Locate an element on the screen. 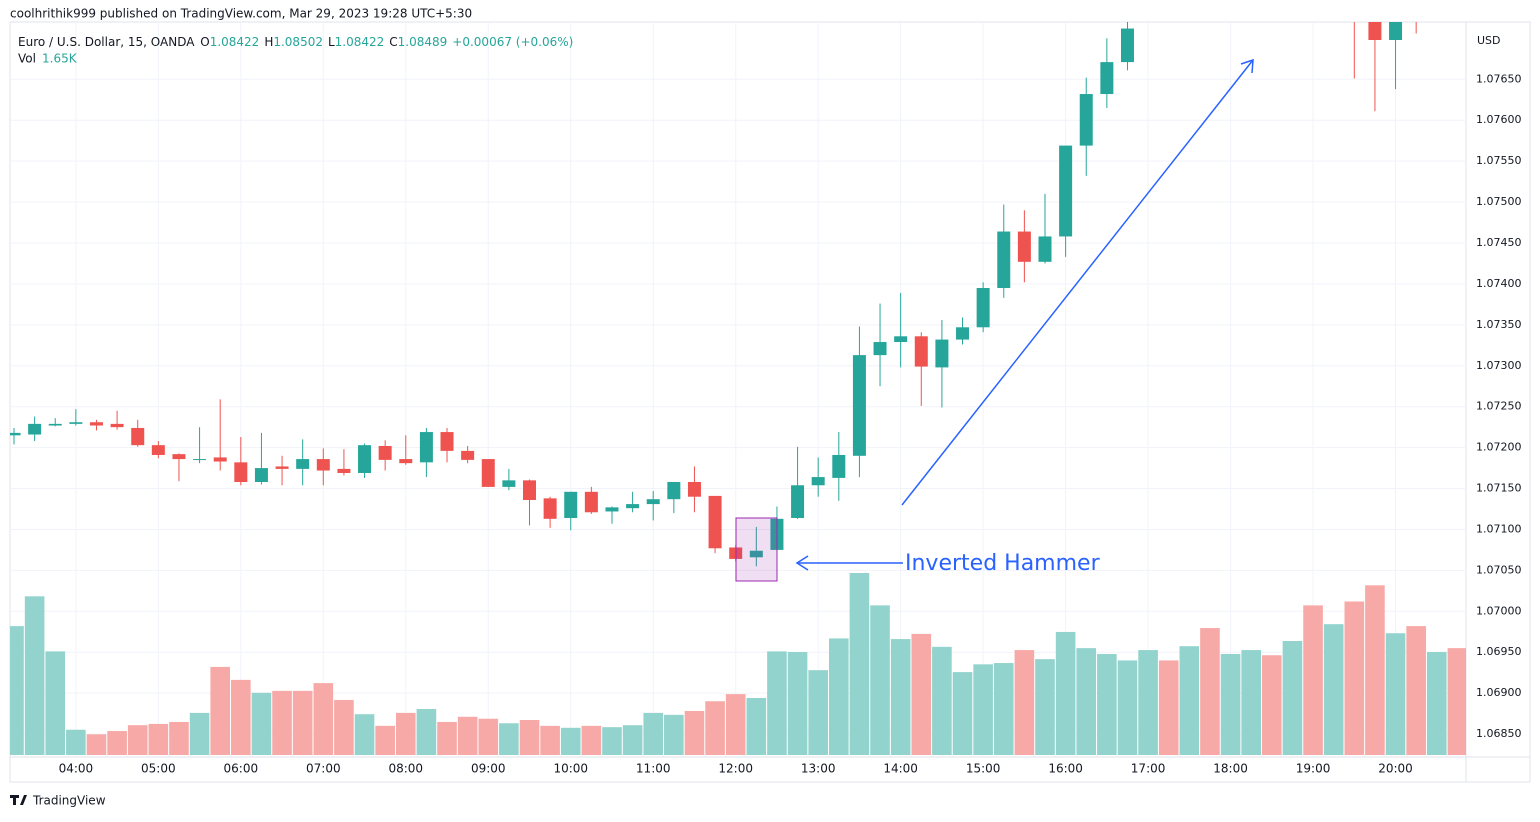 This screenshot has height=822, width=1540. annotation-text: Inverted Hammer is located at coordinates (1003, 563).